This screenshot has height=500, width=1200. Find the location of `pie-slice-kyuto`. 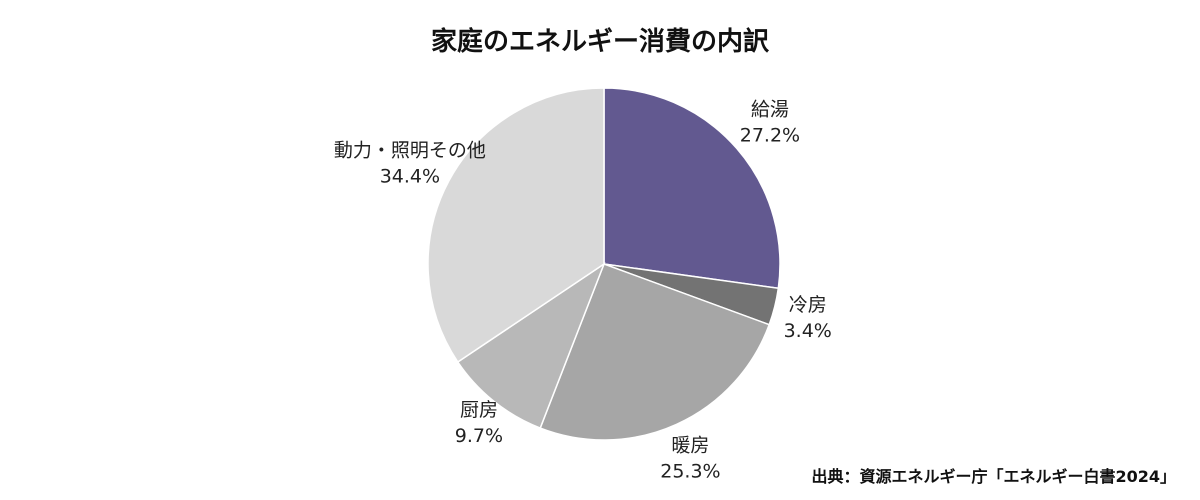

pie-slice-kyuto is located at coordinates (692, 188).